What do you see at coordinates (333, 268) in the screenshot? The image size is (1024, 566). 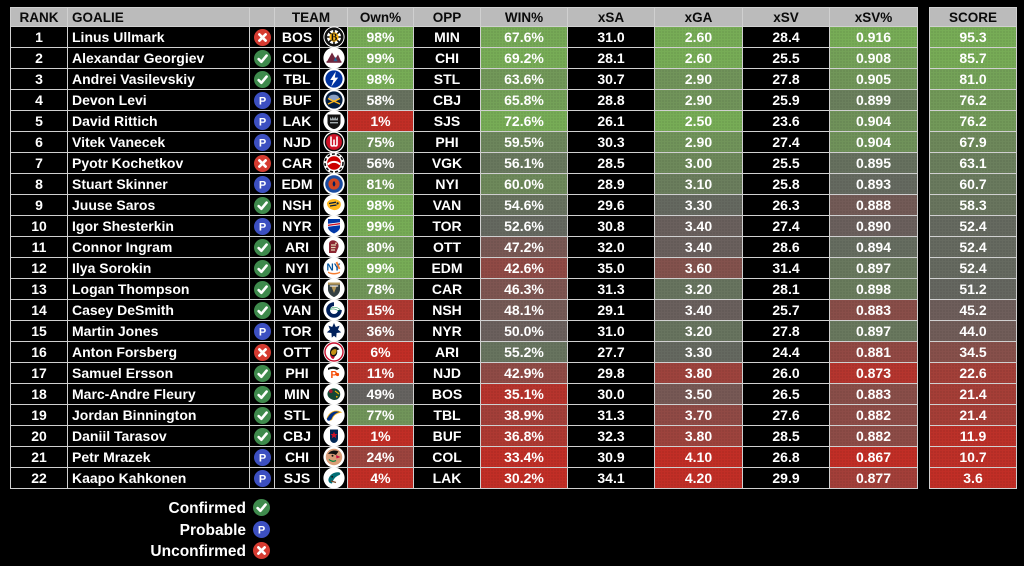 I see `svg-text: NY` at bounding box center [333, 268].